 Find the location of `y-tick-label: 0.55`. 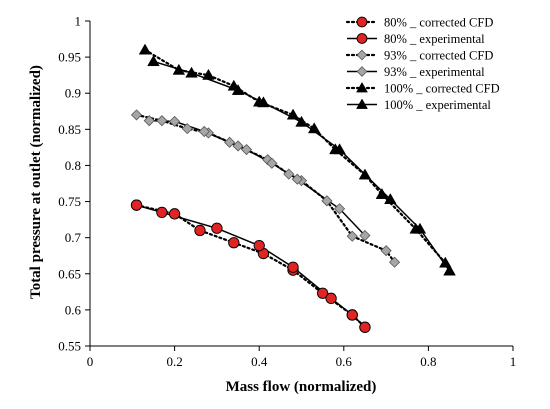

y-tick-label: 0.55 is located at coordinates (69, 346).